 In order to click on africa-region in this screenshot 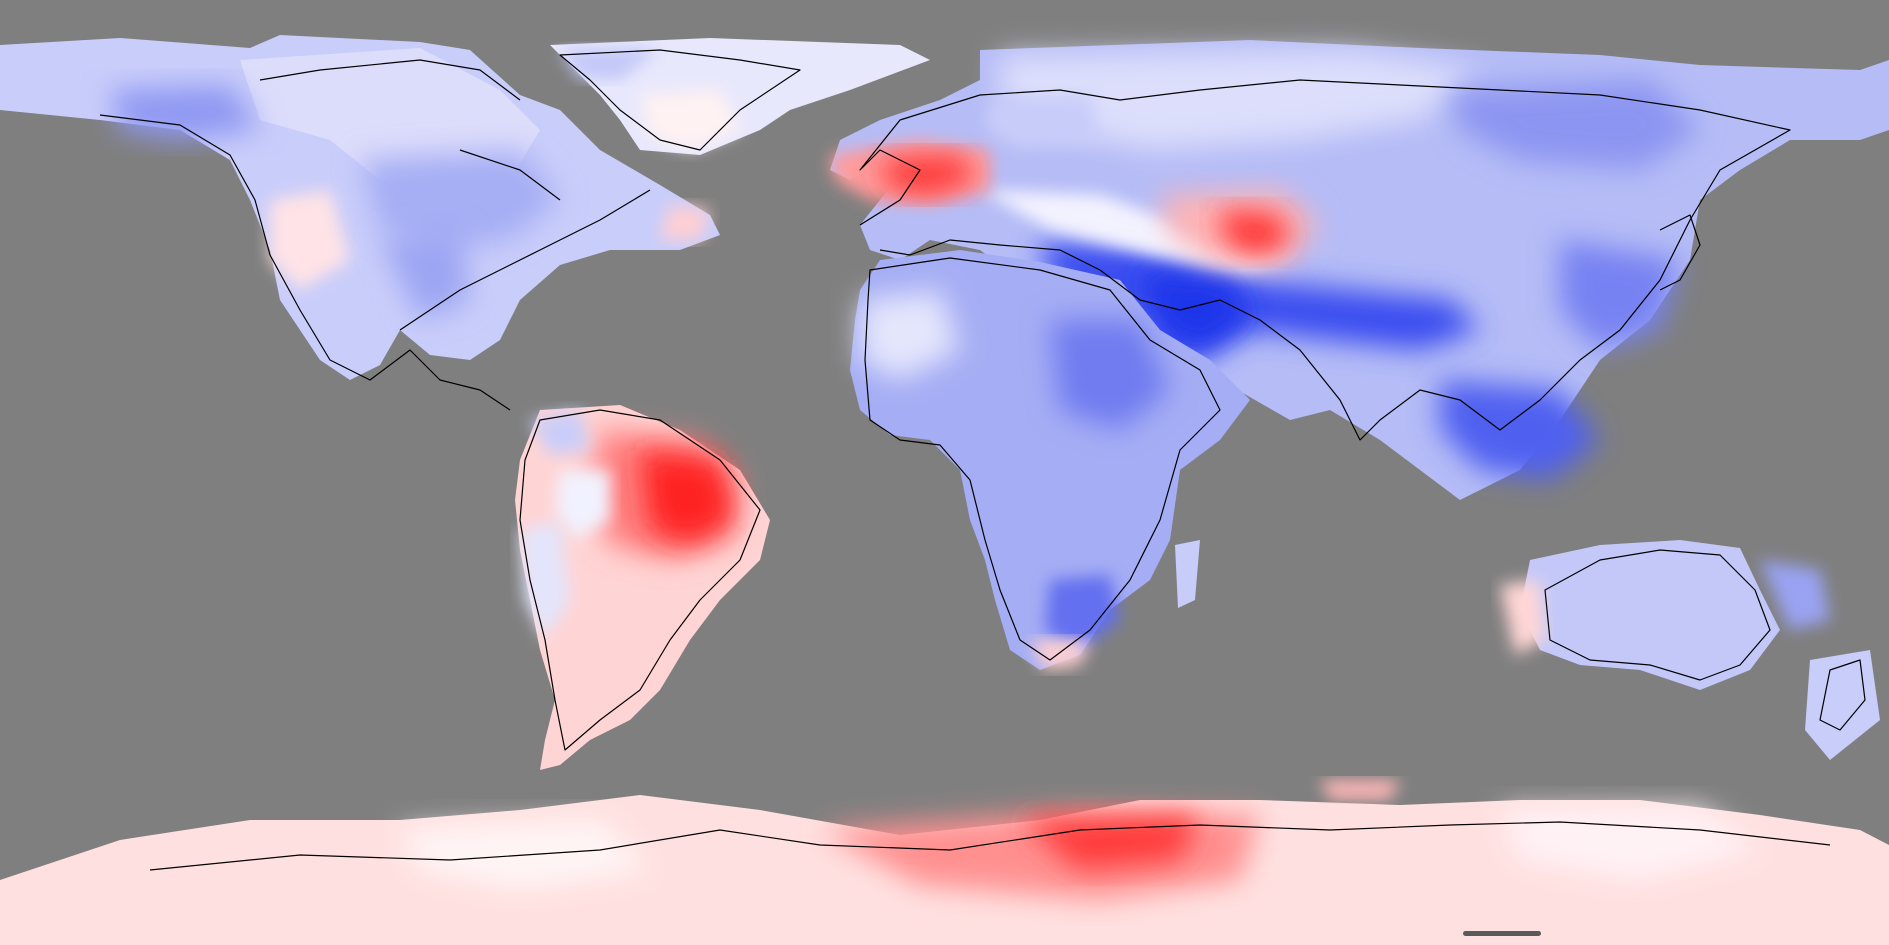, I will do `click(1050, 460)`.